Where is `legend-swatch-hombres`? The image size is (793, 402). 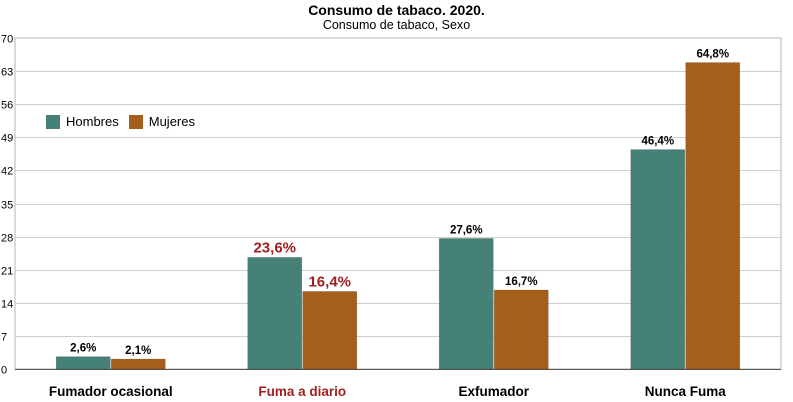
legend-swatch-hombres is located at coordinates (53, 121).